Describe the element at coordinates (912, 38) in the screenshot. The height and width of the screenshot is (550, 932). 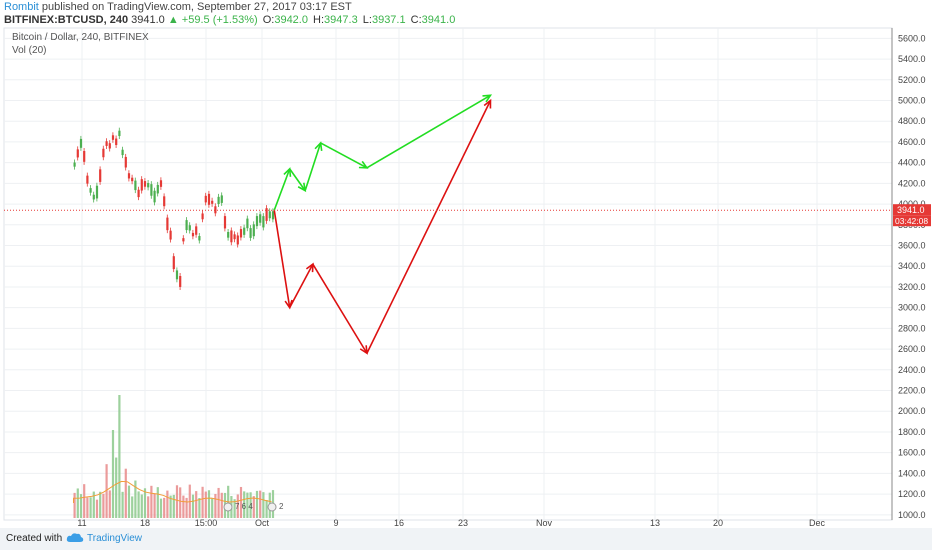
I see `y-tick-label: 5600.0` at that location.